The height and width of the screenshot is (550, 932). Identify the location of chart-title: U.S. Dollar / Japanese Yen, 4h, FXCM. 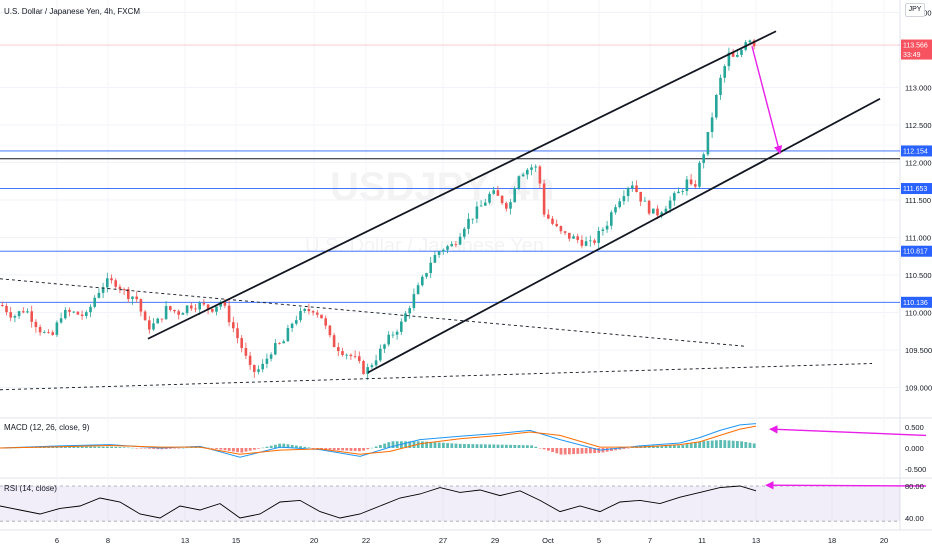
(72, 11).